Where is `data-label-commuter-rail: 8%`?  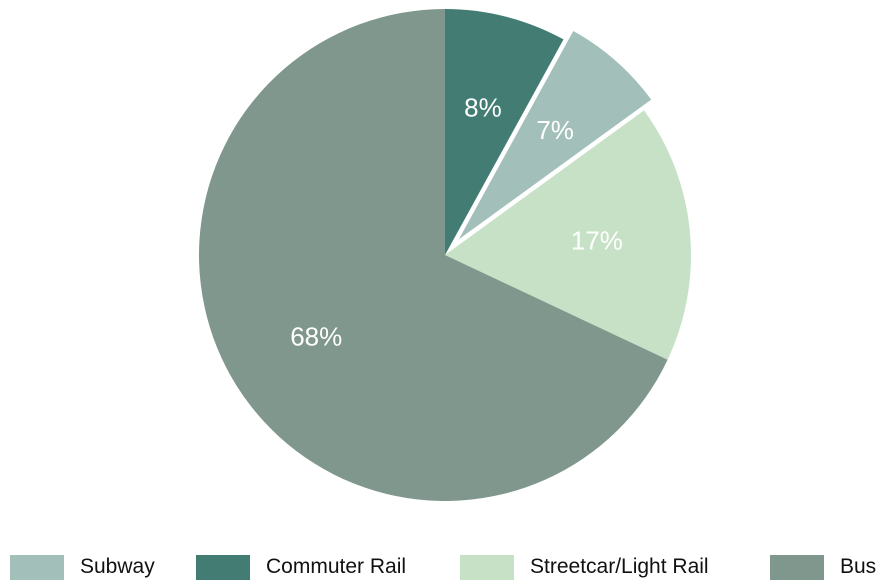
data-label-commuter-rail: 8% is located at coordinates (483, 107).